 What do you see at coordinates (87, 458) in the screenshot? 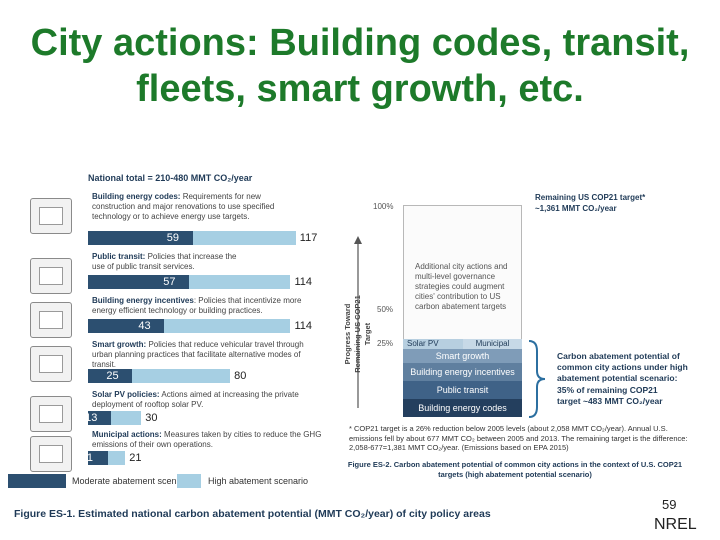
I see `value-label-moderate-6: 11` at bounding box center [87, 458].